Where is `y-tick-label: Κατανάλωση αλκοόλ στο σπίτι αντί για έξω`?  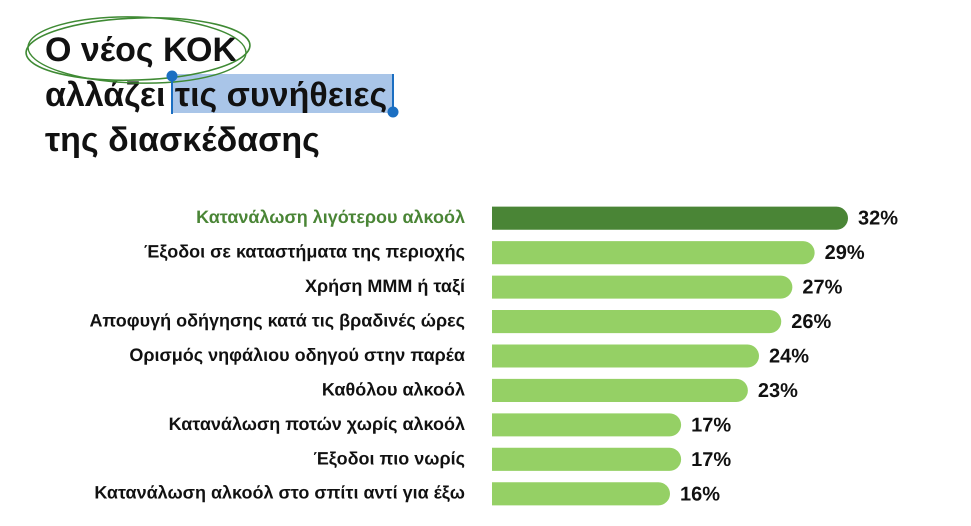 y-tick-label: Κατανάλωση αλκοόλ στο σπίτι αντί για έξω is located at coordinates (279, 492).